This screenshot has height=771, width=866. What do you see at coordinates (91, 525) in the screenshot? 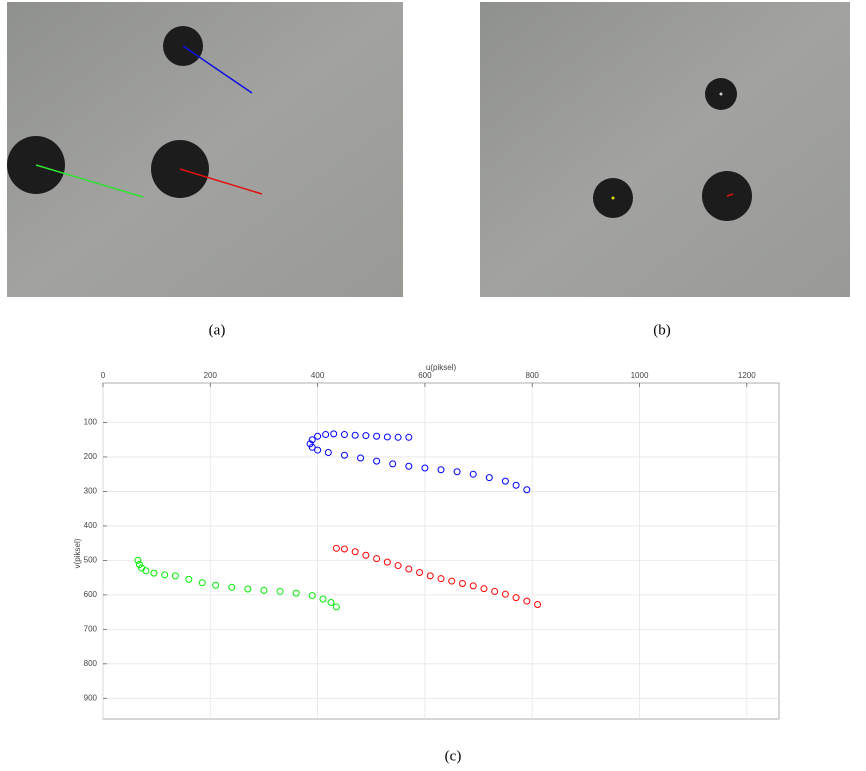
I see `y-tick-label: 400` at bounding box center [91, 525].